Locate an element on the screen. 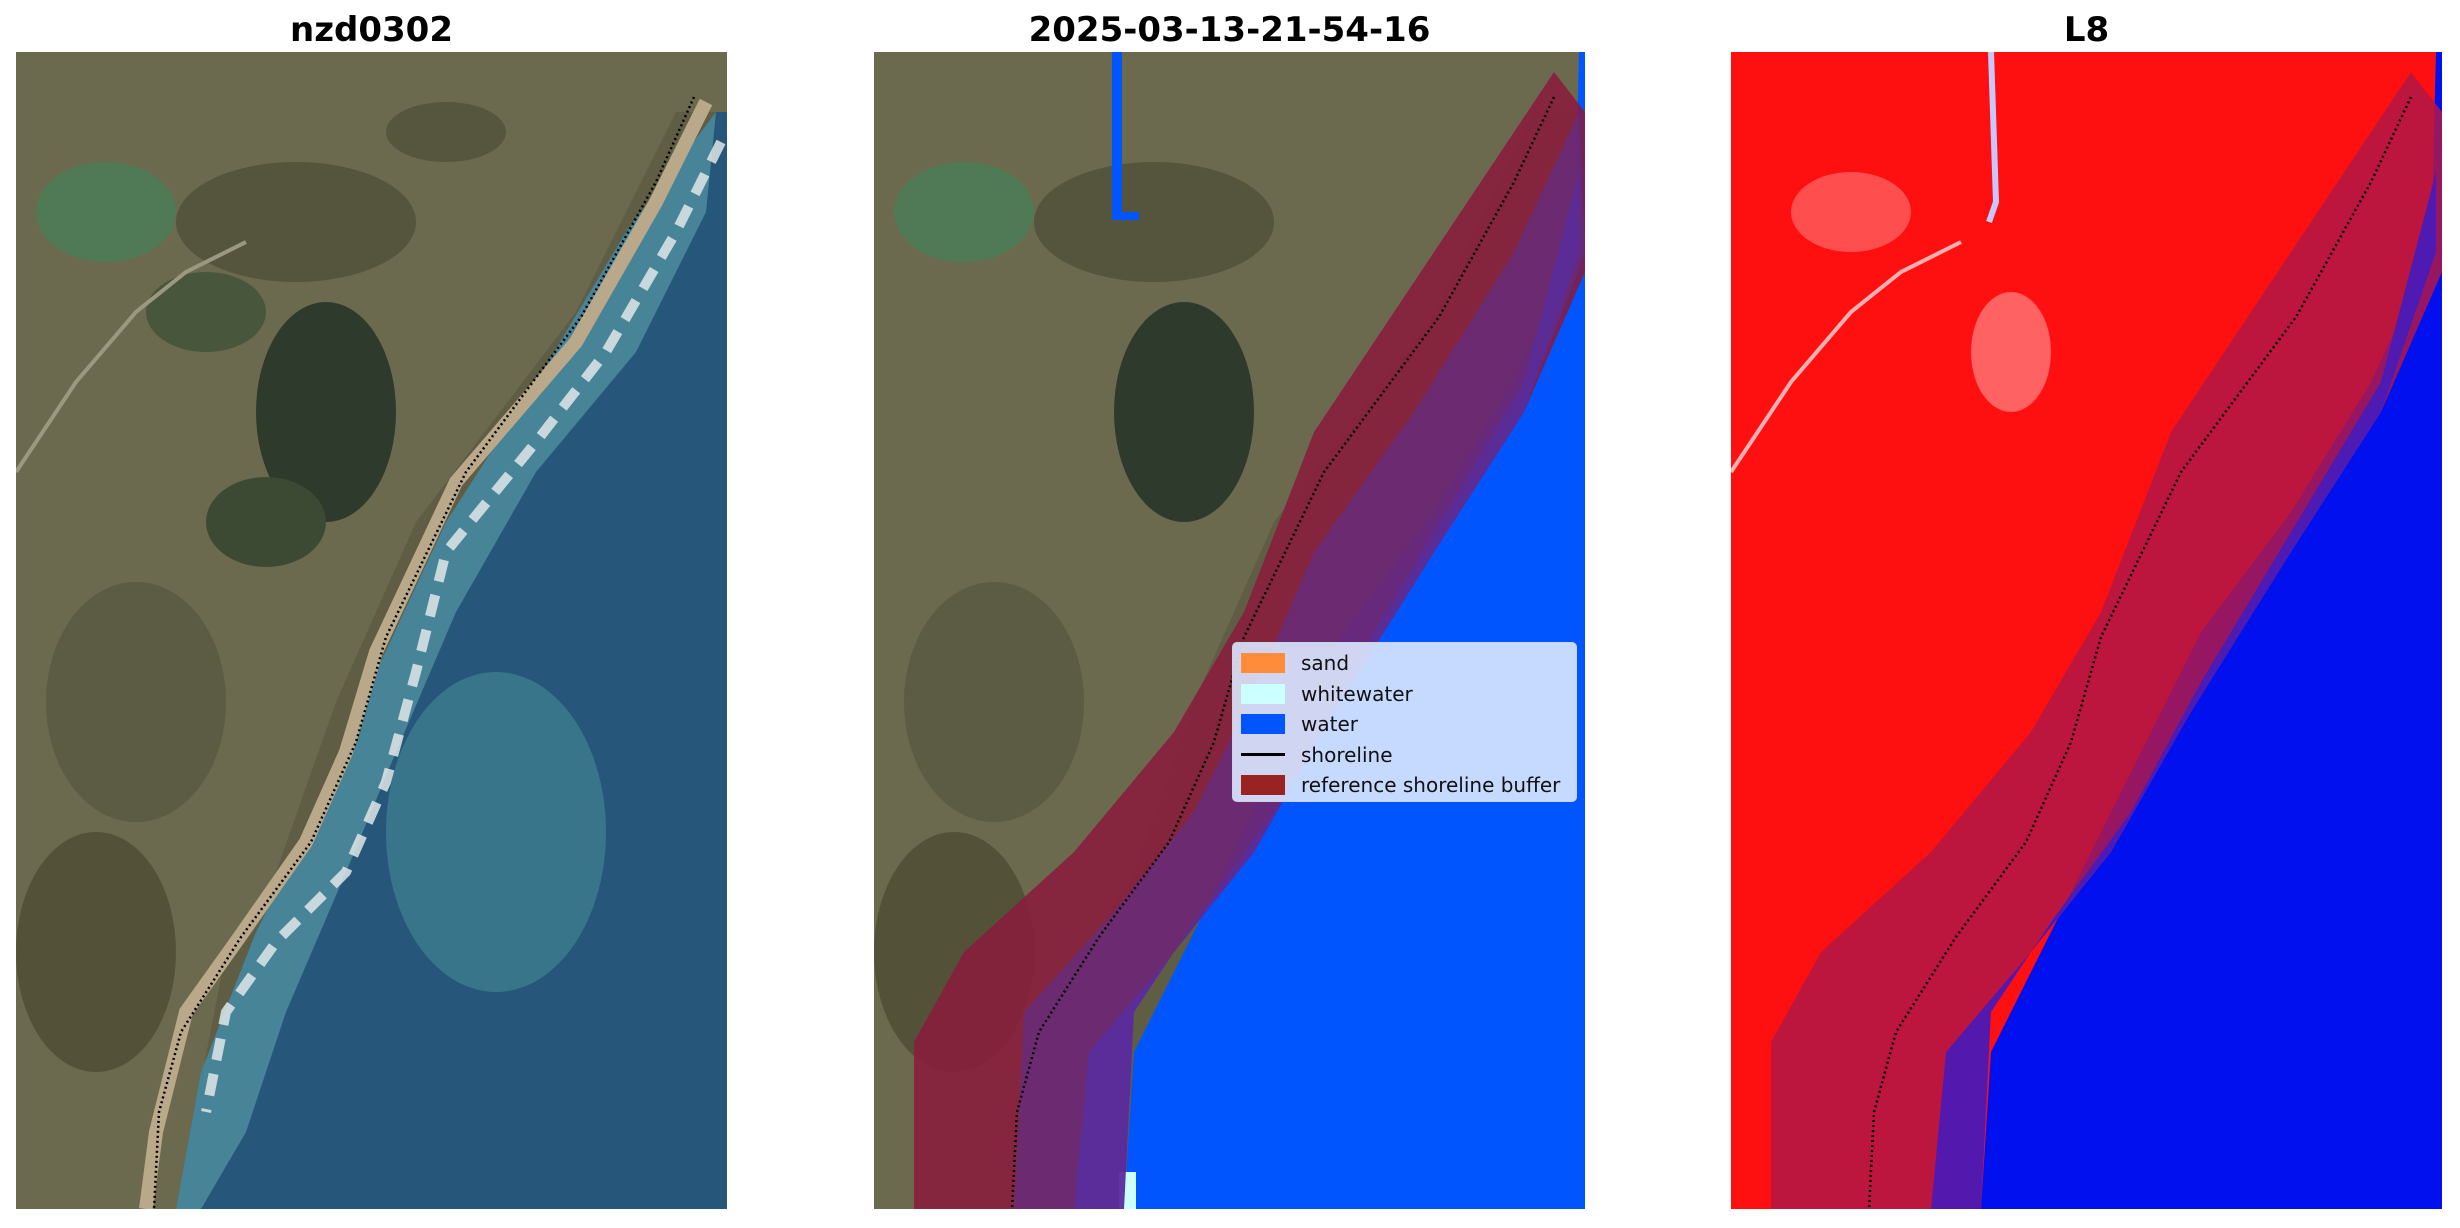  legend-swatch-buffer is located at coordinates (1263, 785).